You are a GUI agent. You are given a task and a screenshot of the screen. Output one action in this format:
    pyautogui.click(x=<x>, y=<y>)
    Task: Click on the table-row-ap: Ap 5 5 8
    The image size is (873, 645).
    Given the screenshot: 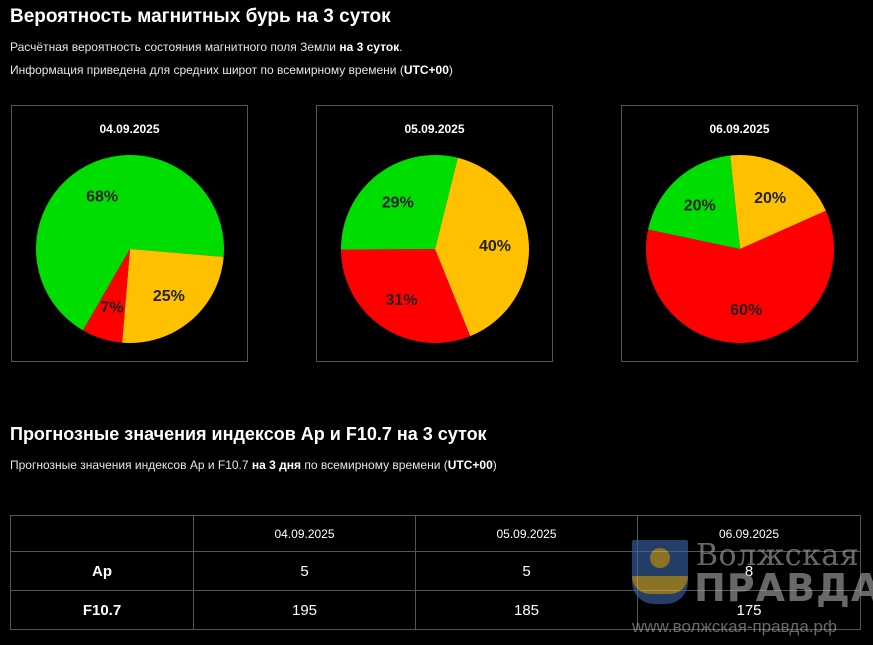 What is the action you would take?
    pyautogui.click(x=435, y=571)
    